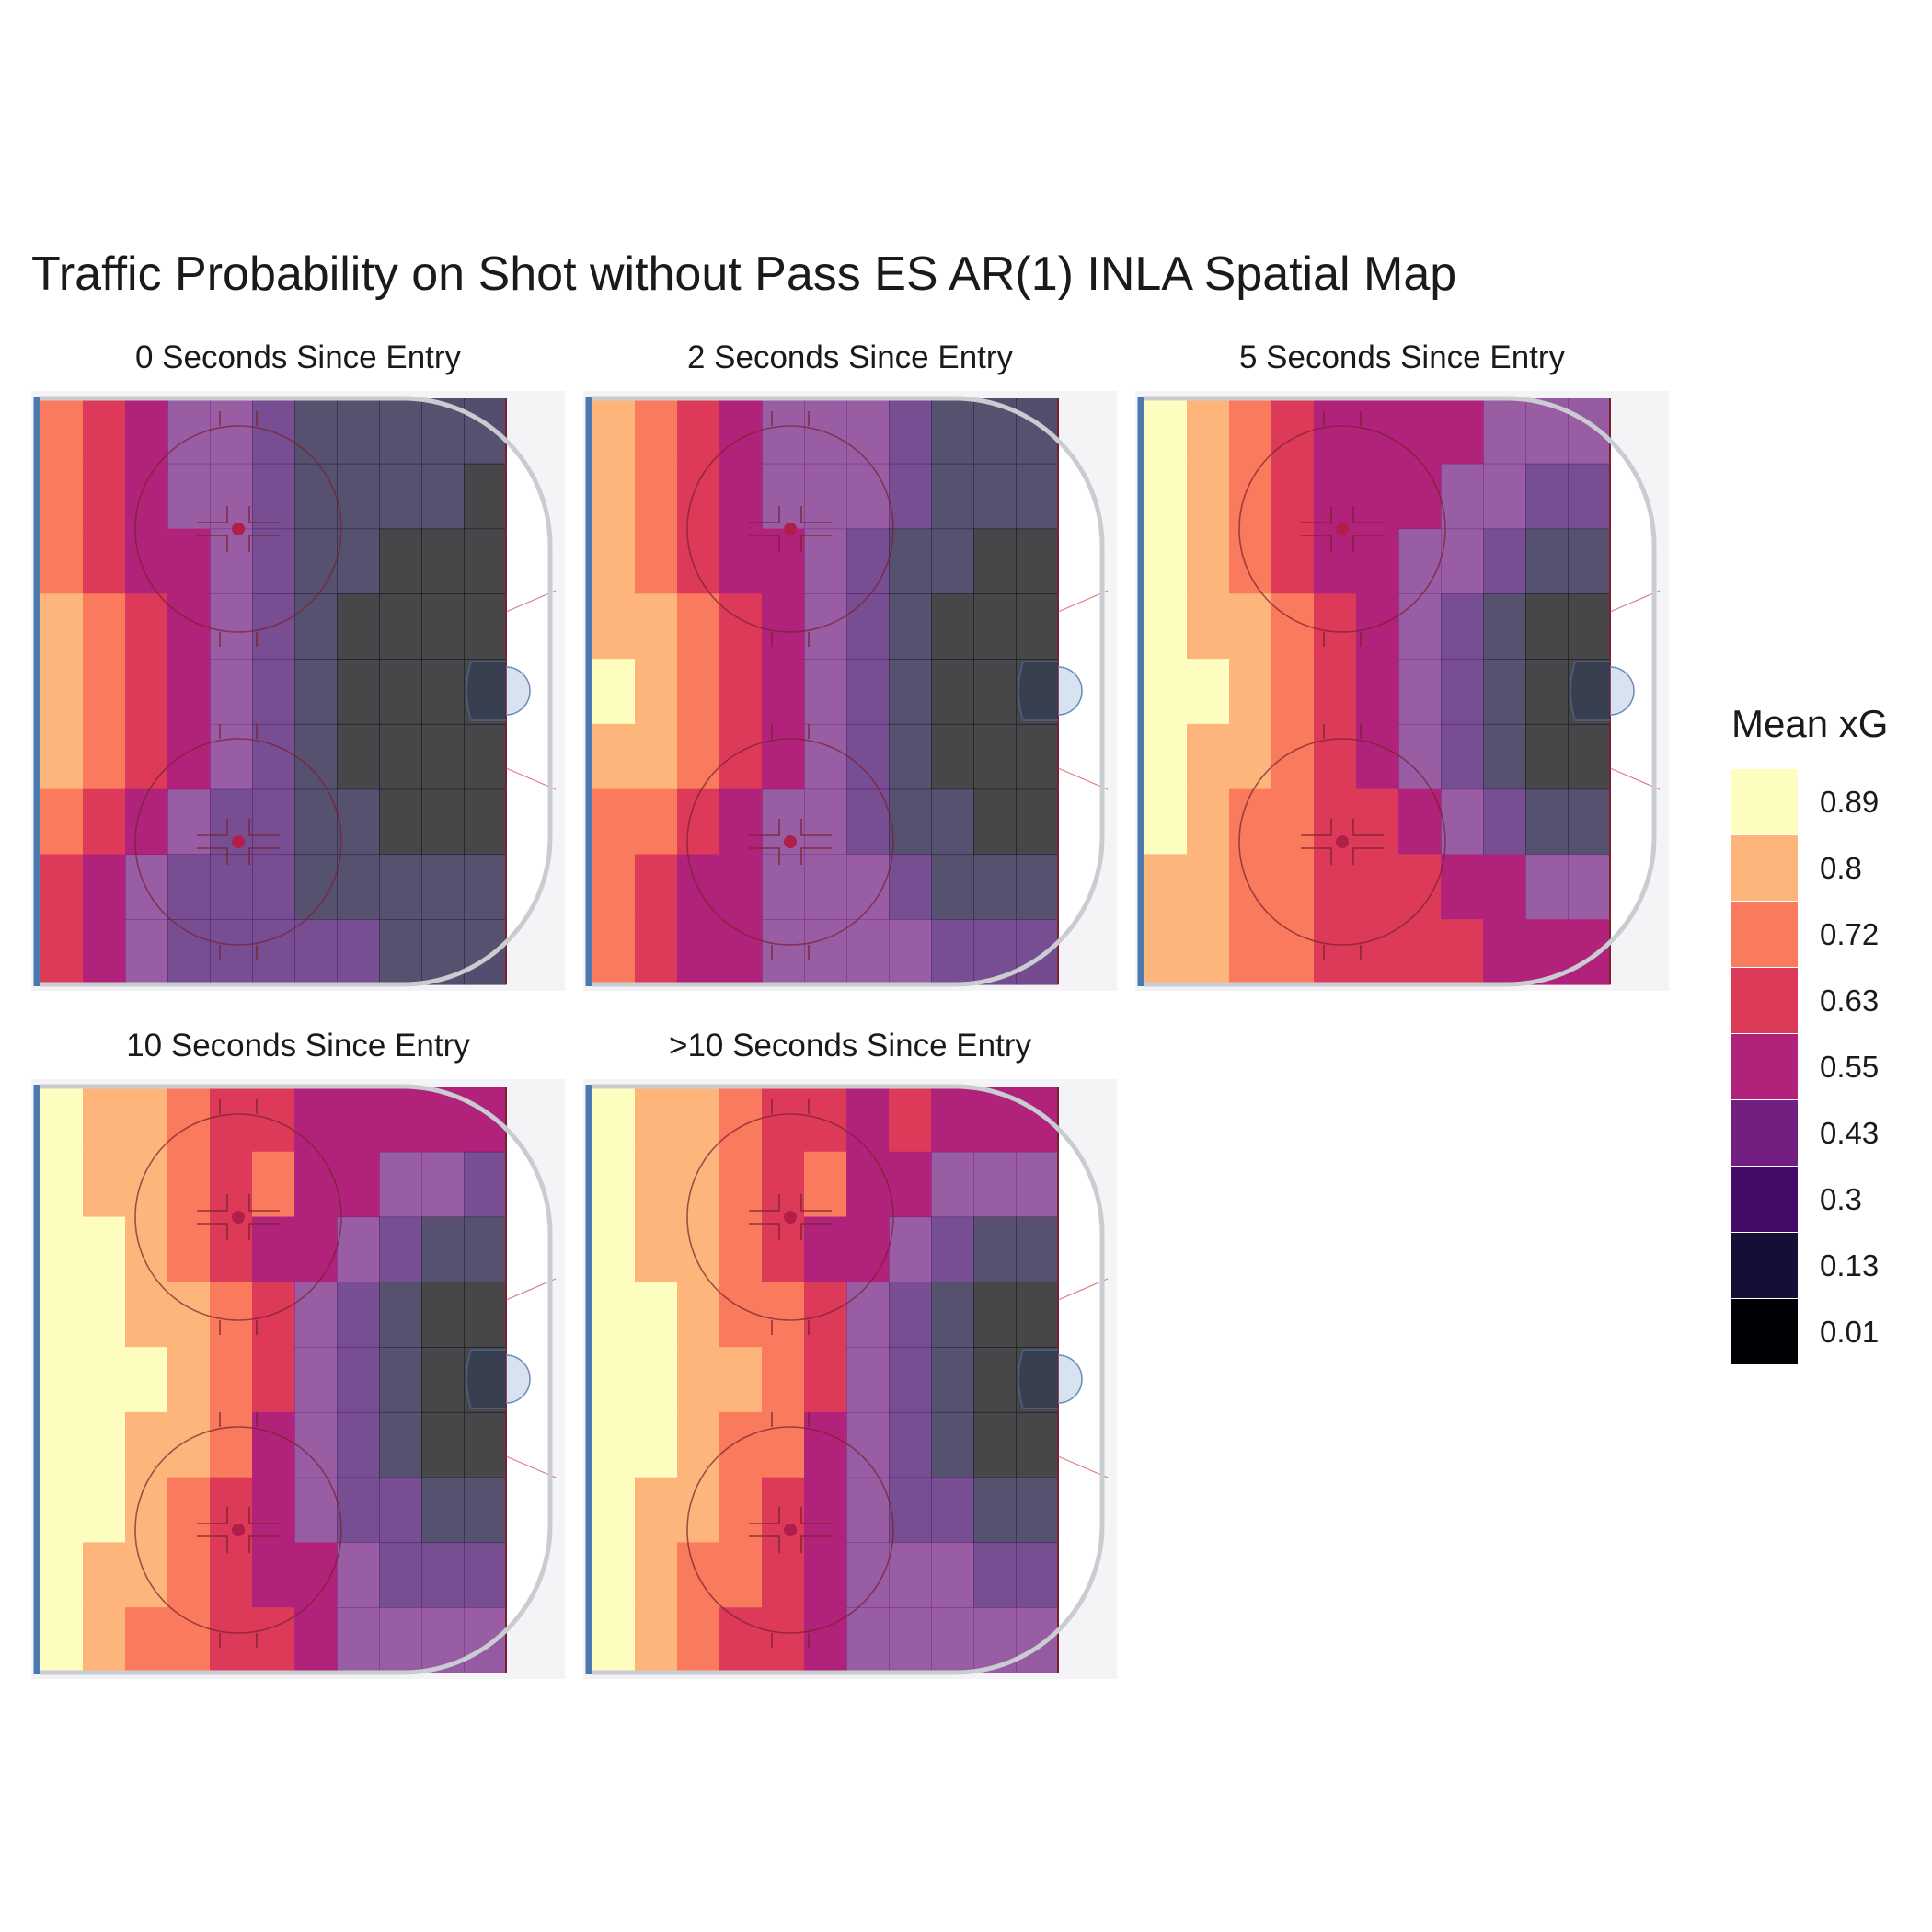 This screenshot has width=1932, height=1932. Describe the element at coordinates (1809, 935) in the screenshot. I see `legend-item: 0.72` at that location.